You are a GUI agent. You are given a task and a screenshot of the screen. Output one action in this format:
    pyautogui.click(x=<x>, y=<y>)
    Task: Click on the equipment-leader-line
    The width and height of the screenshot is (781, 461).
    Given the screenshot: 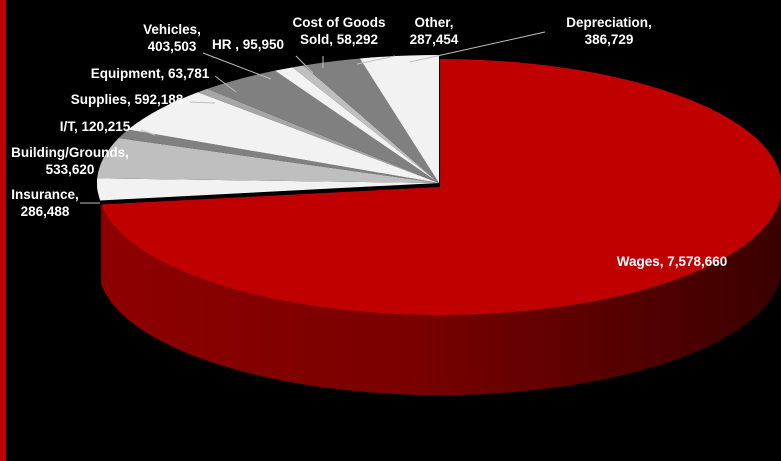 What is the action you would take?
    pyautogui.click(x=225, y=84)
    